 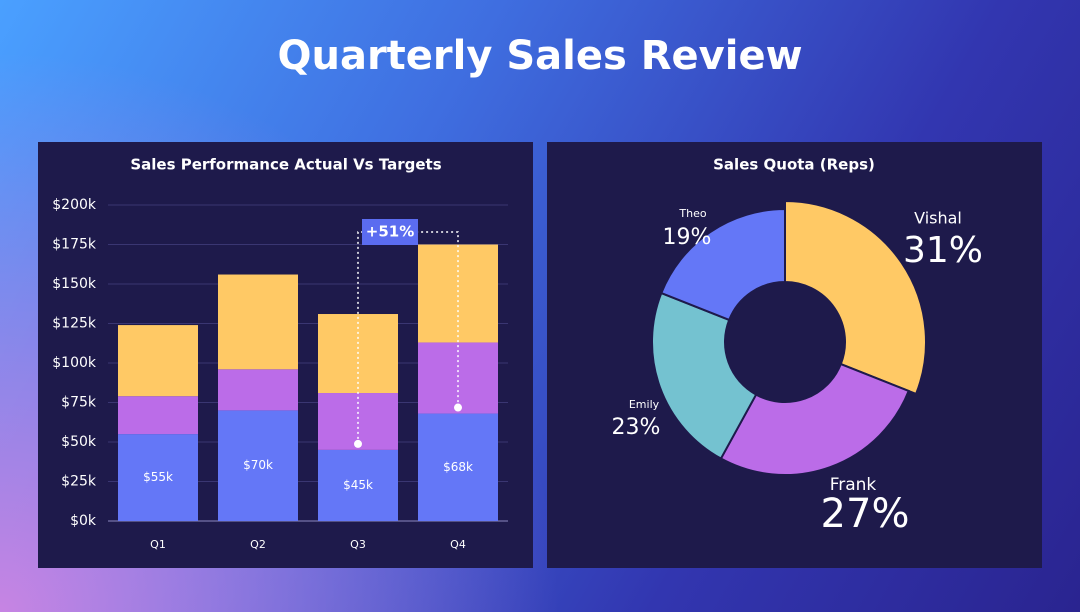 What do you see at coordinates (74, 363) in the screenshot?
I see `y-tick-label: $100k` at bounding box center [74, 363].